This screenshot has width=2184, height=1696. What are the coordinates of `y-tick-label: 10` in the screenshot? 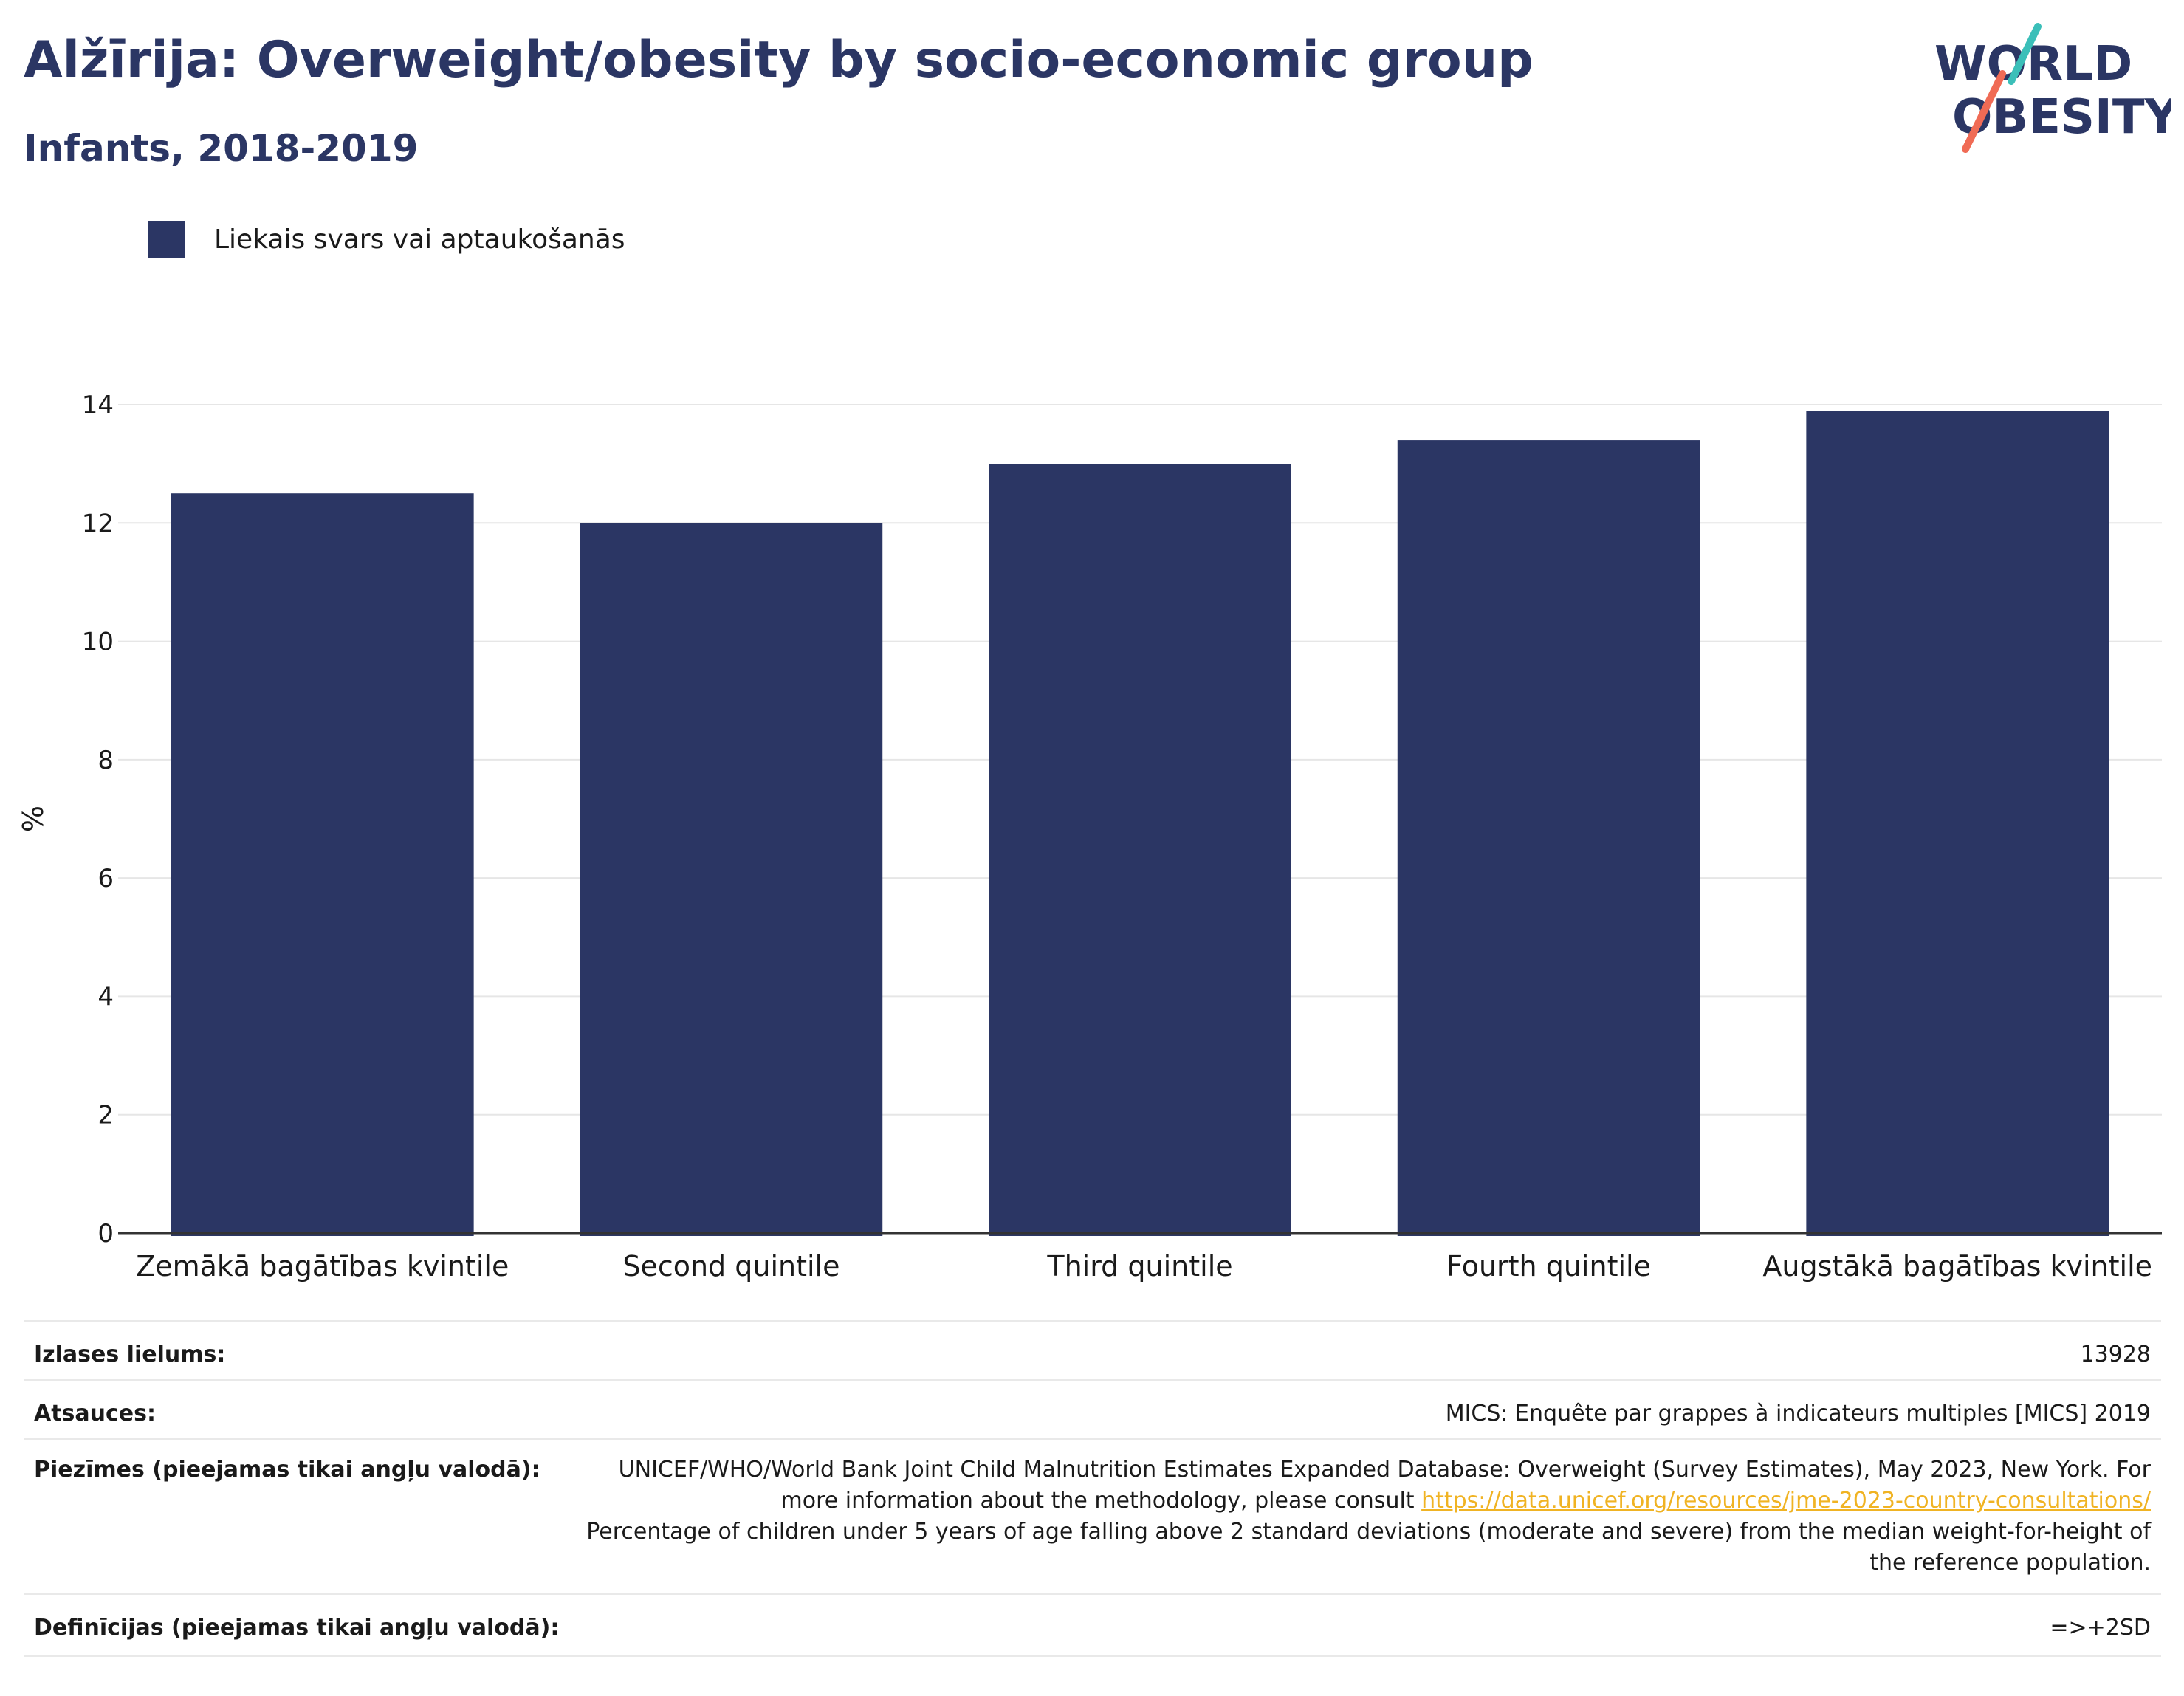 It's located at (98, 642).